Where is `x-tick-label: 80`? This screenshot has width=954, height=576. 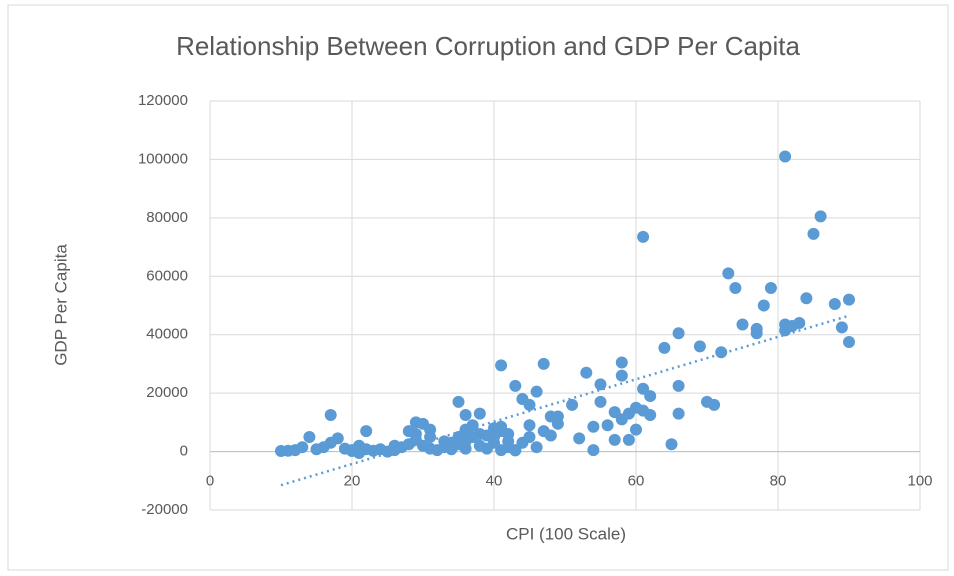 x-tick-label: 80 is located at coordinates (778, 481).